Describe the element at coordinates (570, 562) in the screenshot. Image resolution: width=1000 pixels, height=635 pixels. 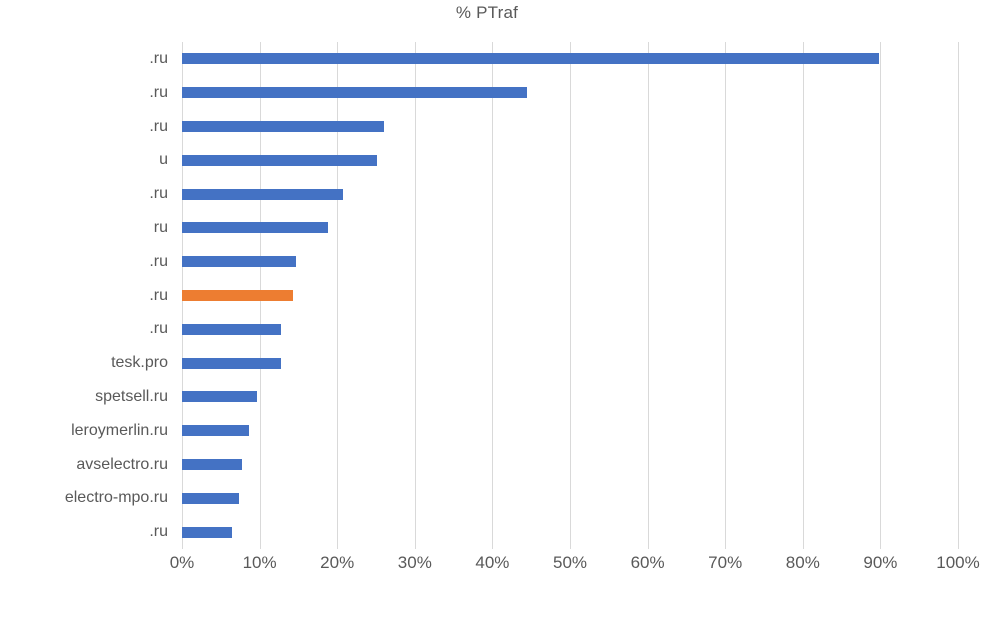
I see `x-axis-tick-label: 50%` at that location.